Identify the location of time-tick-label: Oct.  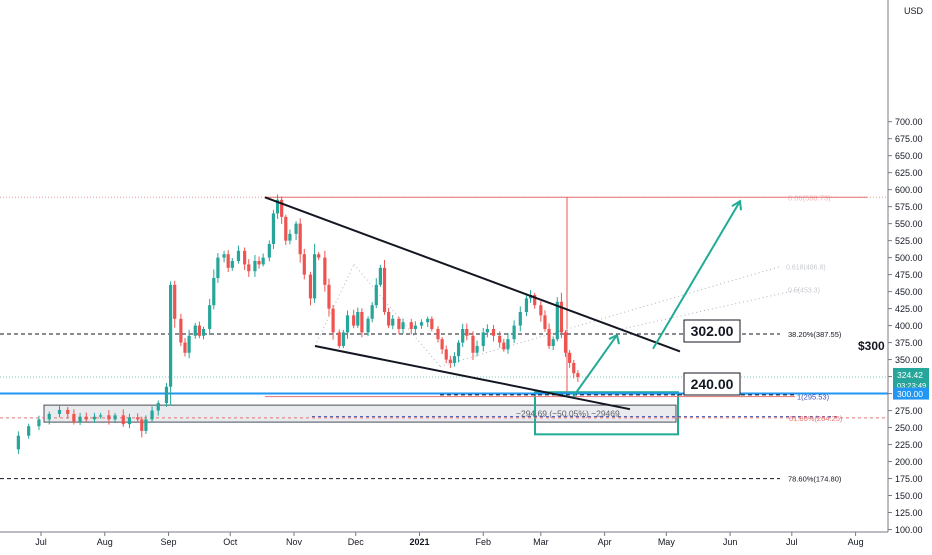
(230, 542).